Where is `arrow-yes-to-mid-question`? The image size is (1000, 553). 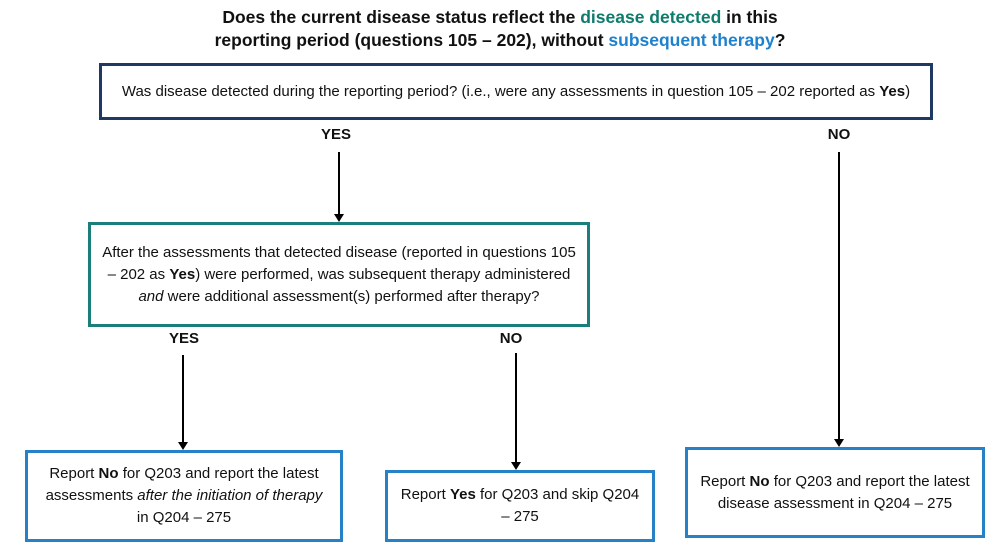 arrow-yes-to-mid-question is located at coordinates (339, 187).